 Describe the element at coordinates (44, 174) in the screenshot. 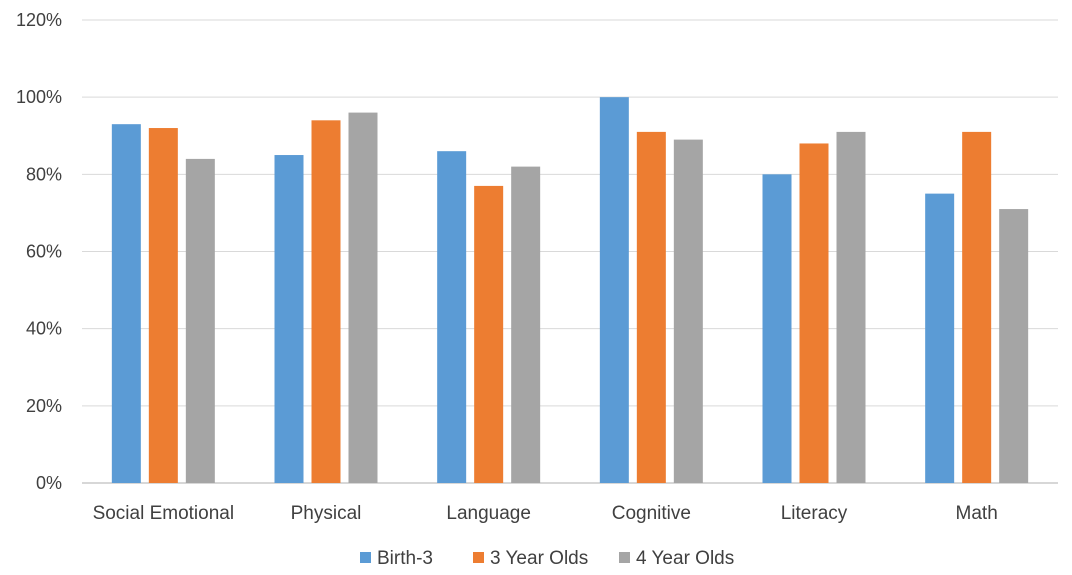

I see `y-tick-label: 80%` at that location.